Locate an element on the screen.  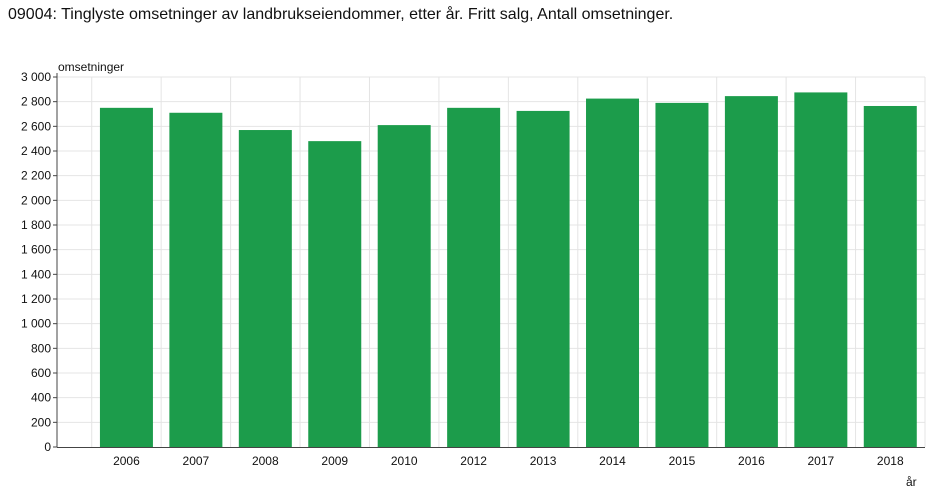
y-tick-label: 2 200 is located at coordinates (36, 176).